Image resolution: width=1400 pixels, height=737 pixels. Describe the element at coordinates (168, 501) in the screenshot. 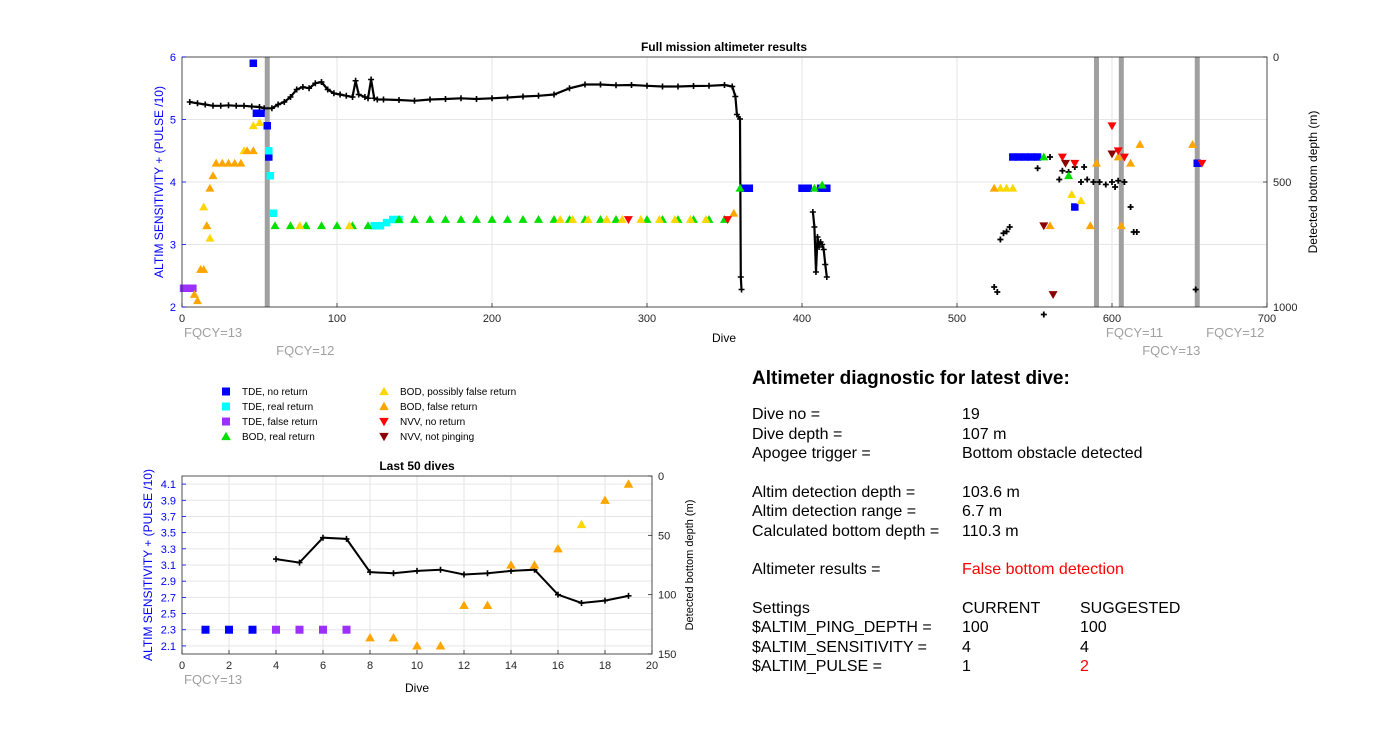

I see `y-tick-label: 3.9` at that location.